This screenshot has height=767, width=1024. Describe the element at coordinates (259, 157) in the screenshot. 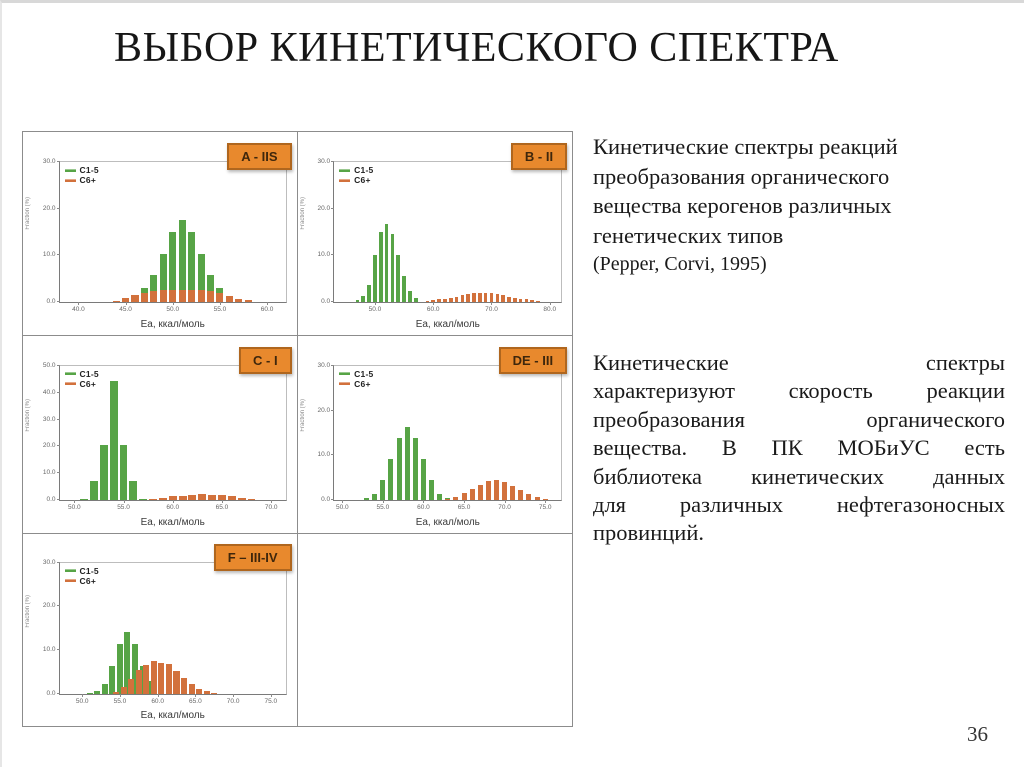

I see `facies-label: A - IIS` at that location.